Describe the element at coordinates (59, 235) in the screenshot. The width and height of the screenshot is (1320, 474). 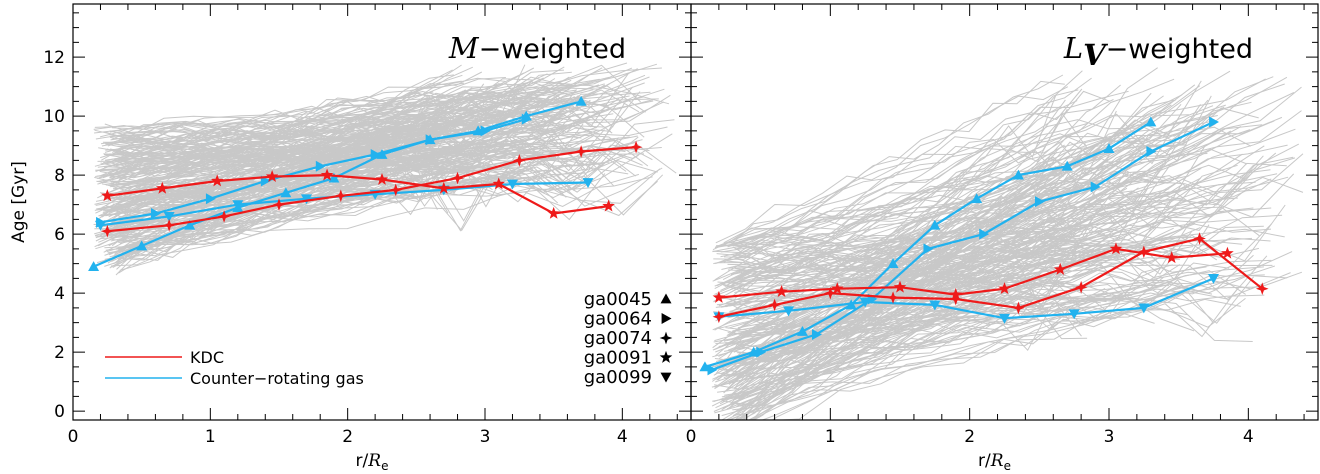
I see `y-tick-label: 6` at that location.